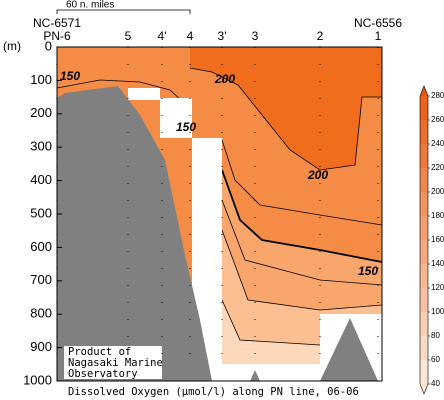  I want to click on y-tick-label: 300, so click(41, 146).